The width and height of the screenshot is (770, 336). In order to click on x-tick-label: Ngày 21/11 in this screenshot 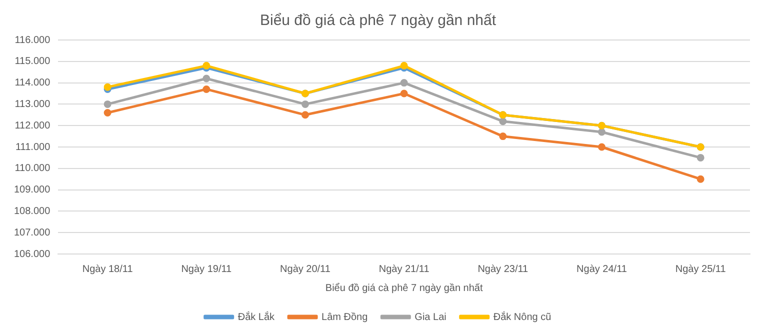, I will do `click(404, 269)`.